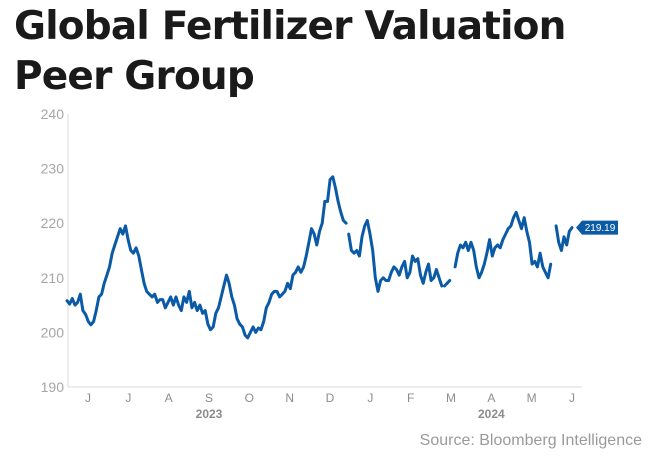 Image resolution: width=656 pixels, height=464 pixels. Describe the element at coordinates (289, 398) in the screenshot. I see `x-tick-label: N` at that location.